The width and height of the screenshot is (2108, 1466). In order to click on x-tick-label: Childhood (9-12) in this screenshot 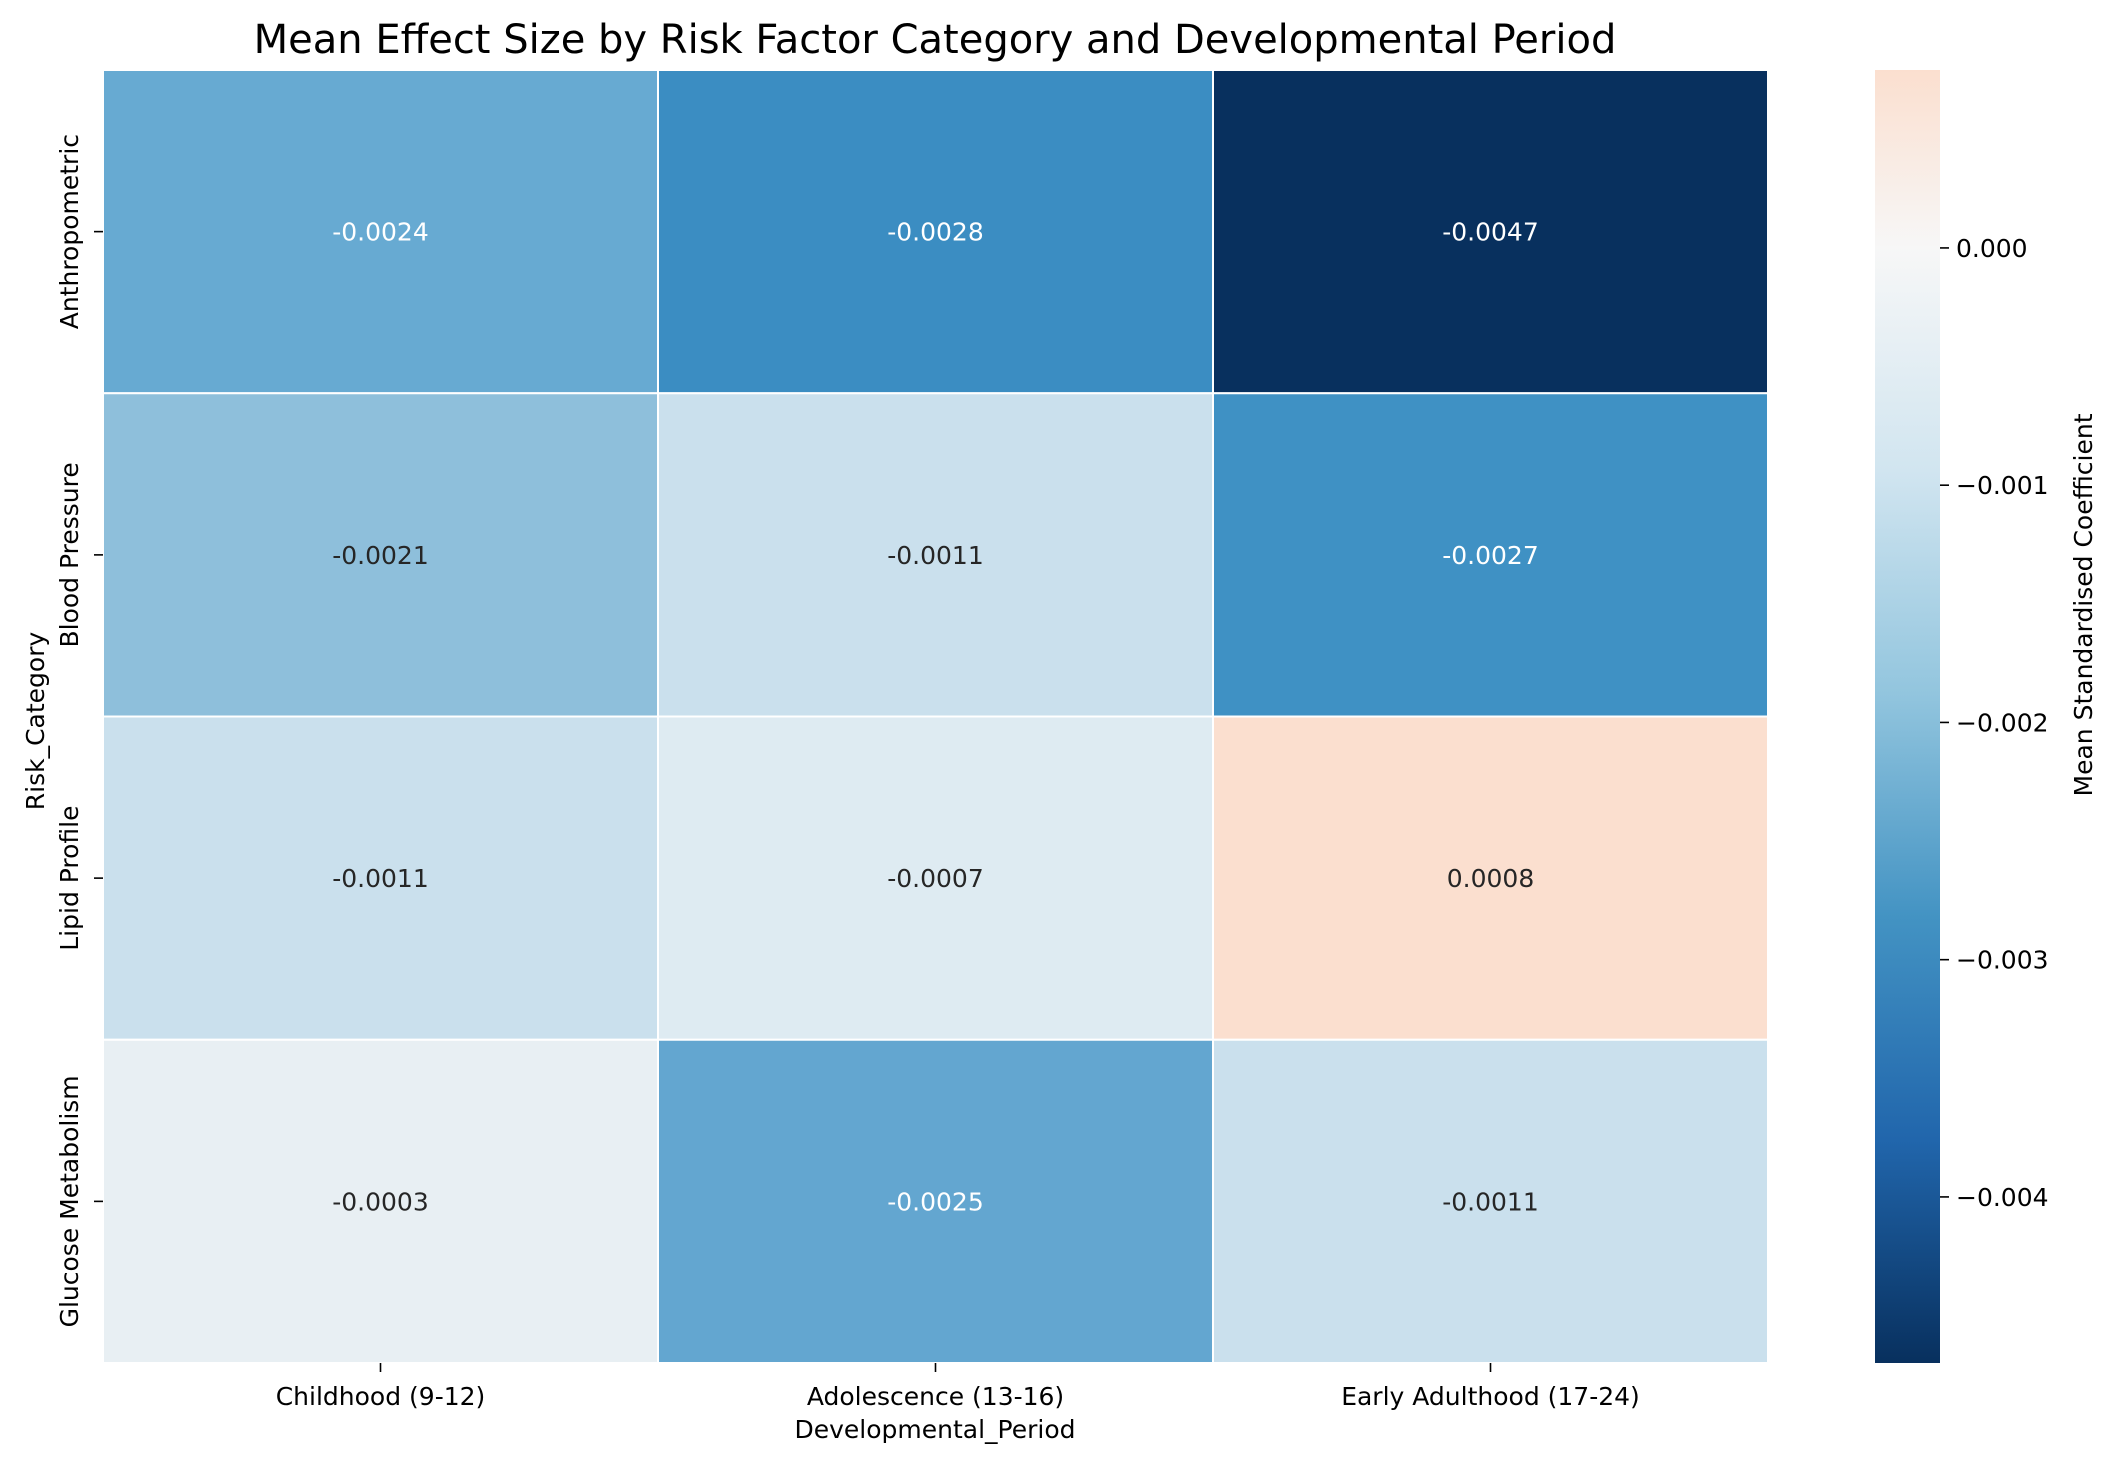, I will do `click(381, 1396)`.